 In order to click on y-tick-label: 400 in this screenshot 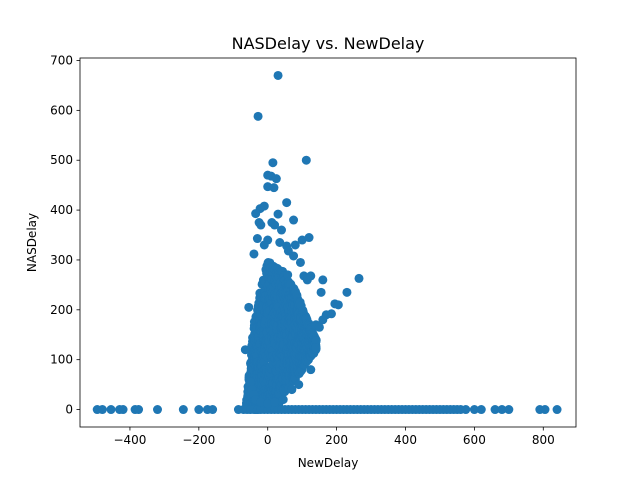, I will do `click(61, 210)`.